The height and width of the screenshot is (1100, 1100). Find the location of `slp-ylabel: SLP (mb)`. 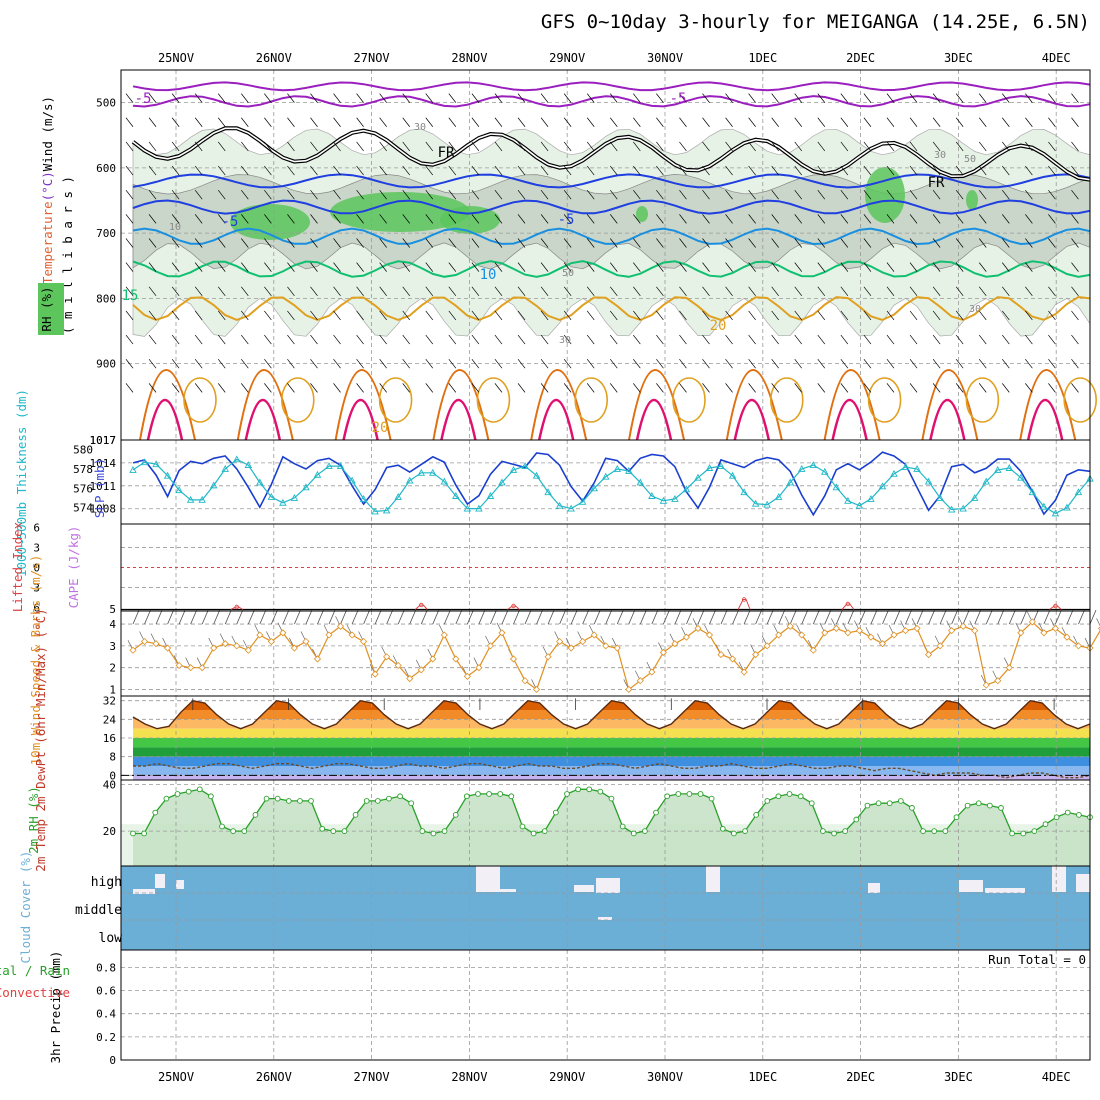

slp-ylabel: SLP (mb) is located at coordinates (99, 488).